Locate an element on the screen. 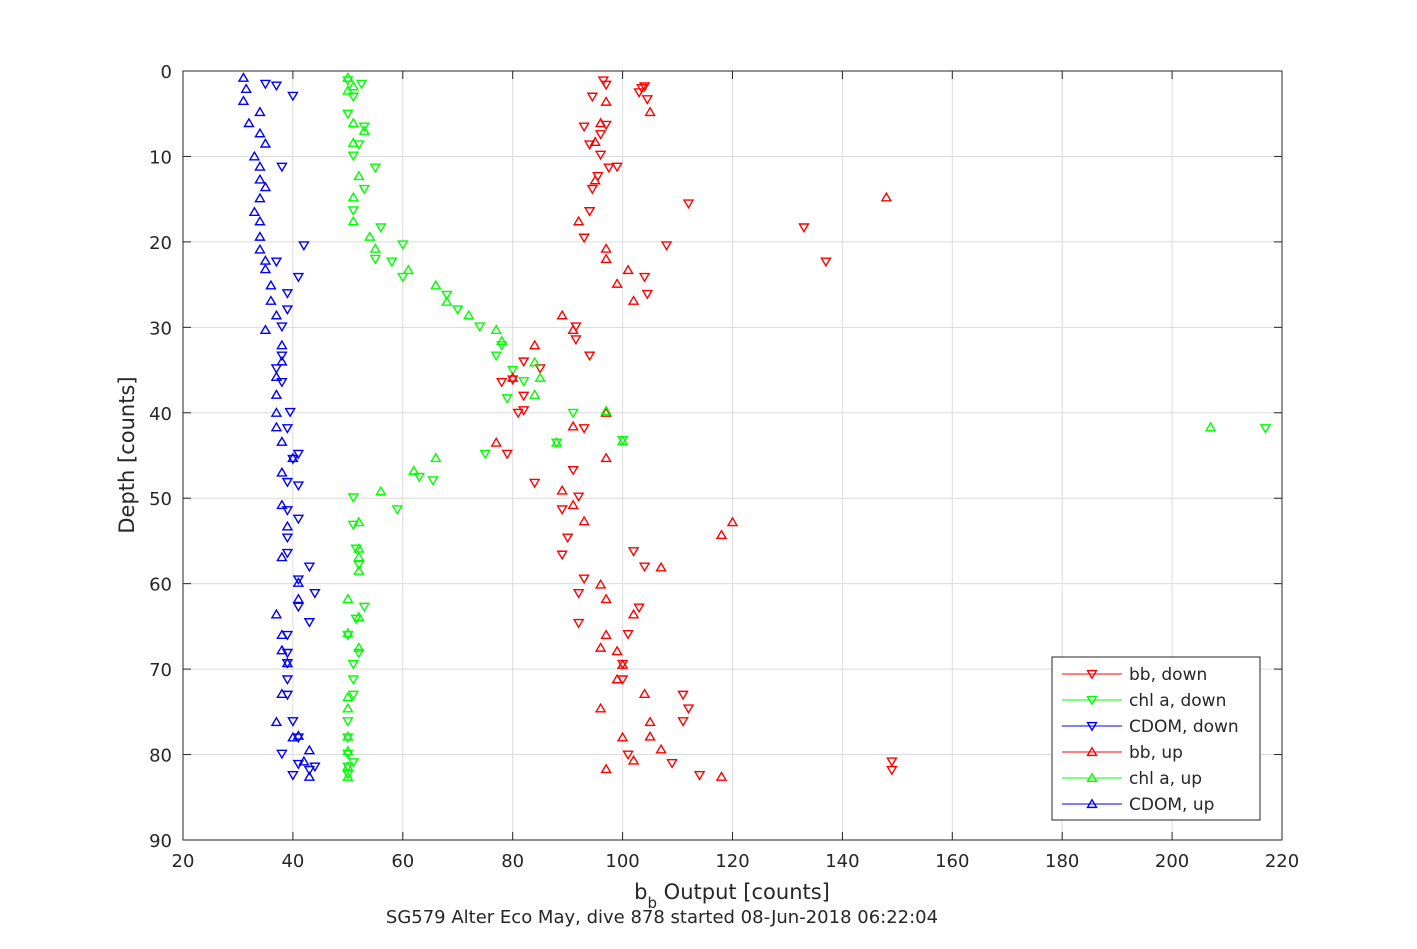 This screenshot has height=949, width=1417. y-tick-label: 90 is located at coordinates (160, 841).